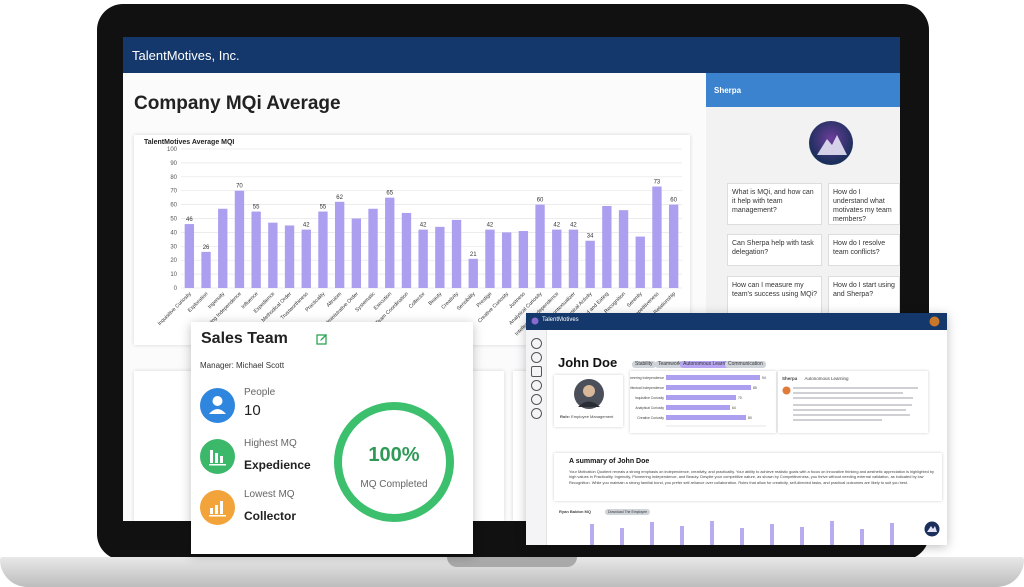 This screenshot has width=1024, height=587. What do you see at coordinates (633, 461) in the screenshot?
I see `summary-name: John Doe` at bounding box center [633, 461].